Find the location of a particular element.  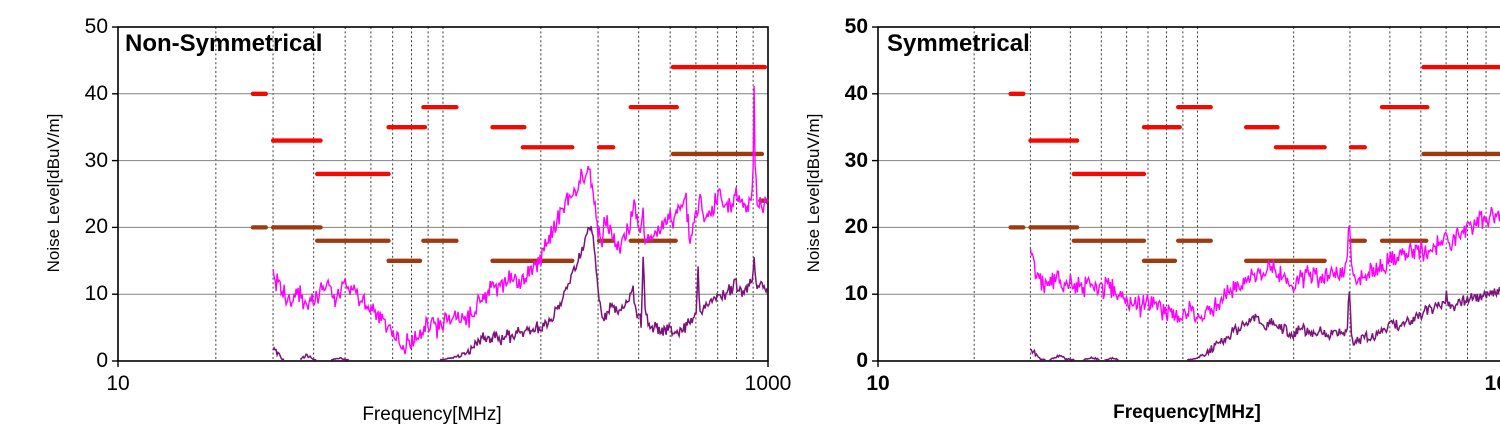

noise-trace-magenta is located at coordinates (1264, 264).